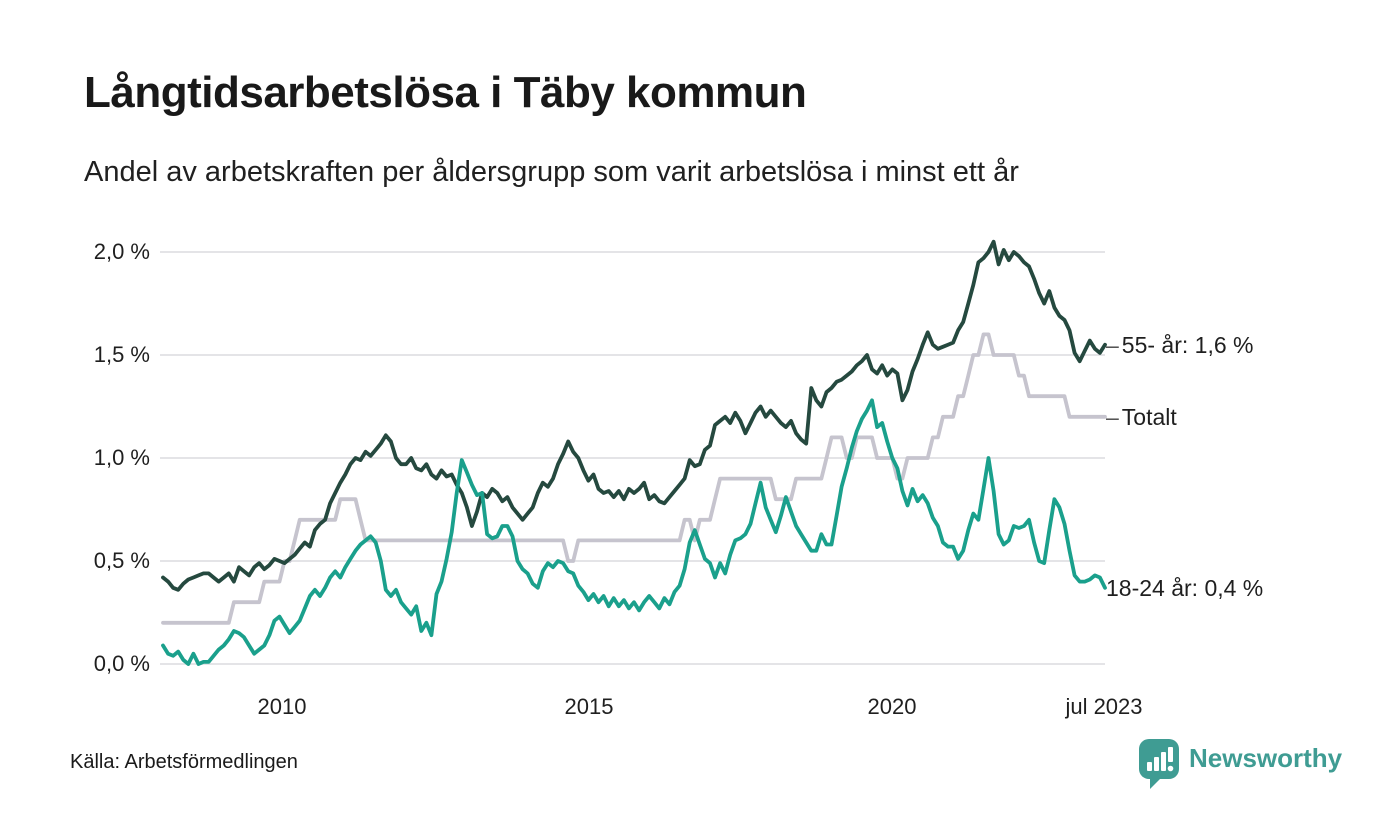 The width and height of the screenshot is (1400, 840). I want to click on x-axis-tick-2020: 2020, so click(892, 706).